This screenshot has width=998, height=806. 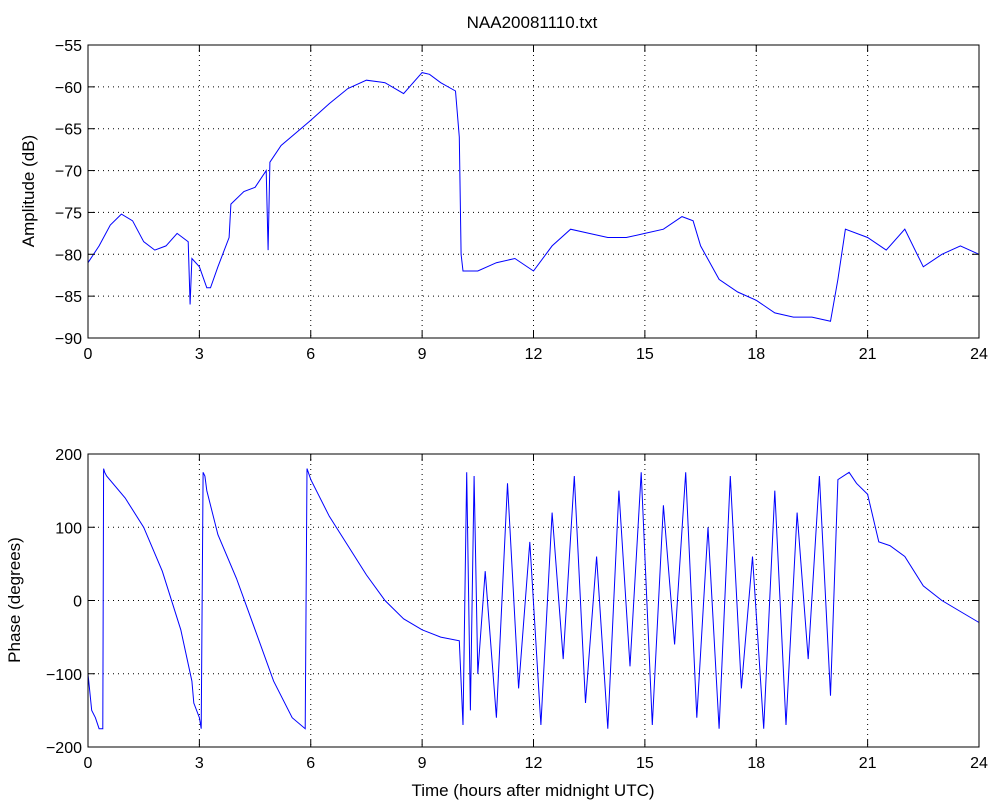 What do you see at coordinates (28, 191) in the screenshot?
I see `amplitude-ylabel: Amplitude (dB)` at bounding box center [28, 191].